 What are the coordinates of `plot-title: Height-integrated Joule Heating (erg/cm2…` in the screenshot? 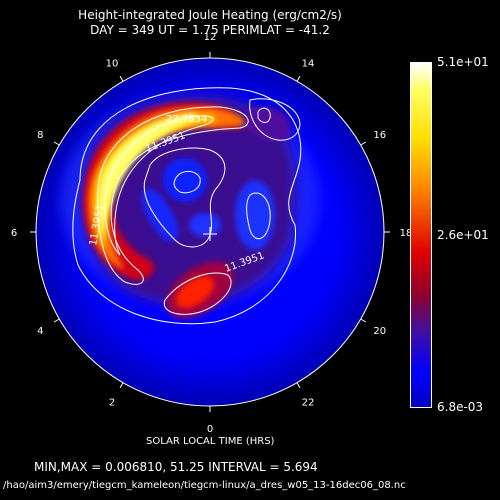 It's located at (210, 15).